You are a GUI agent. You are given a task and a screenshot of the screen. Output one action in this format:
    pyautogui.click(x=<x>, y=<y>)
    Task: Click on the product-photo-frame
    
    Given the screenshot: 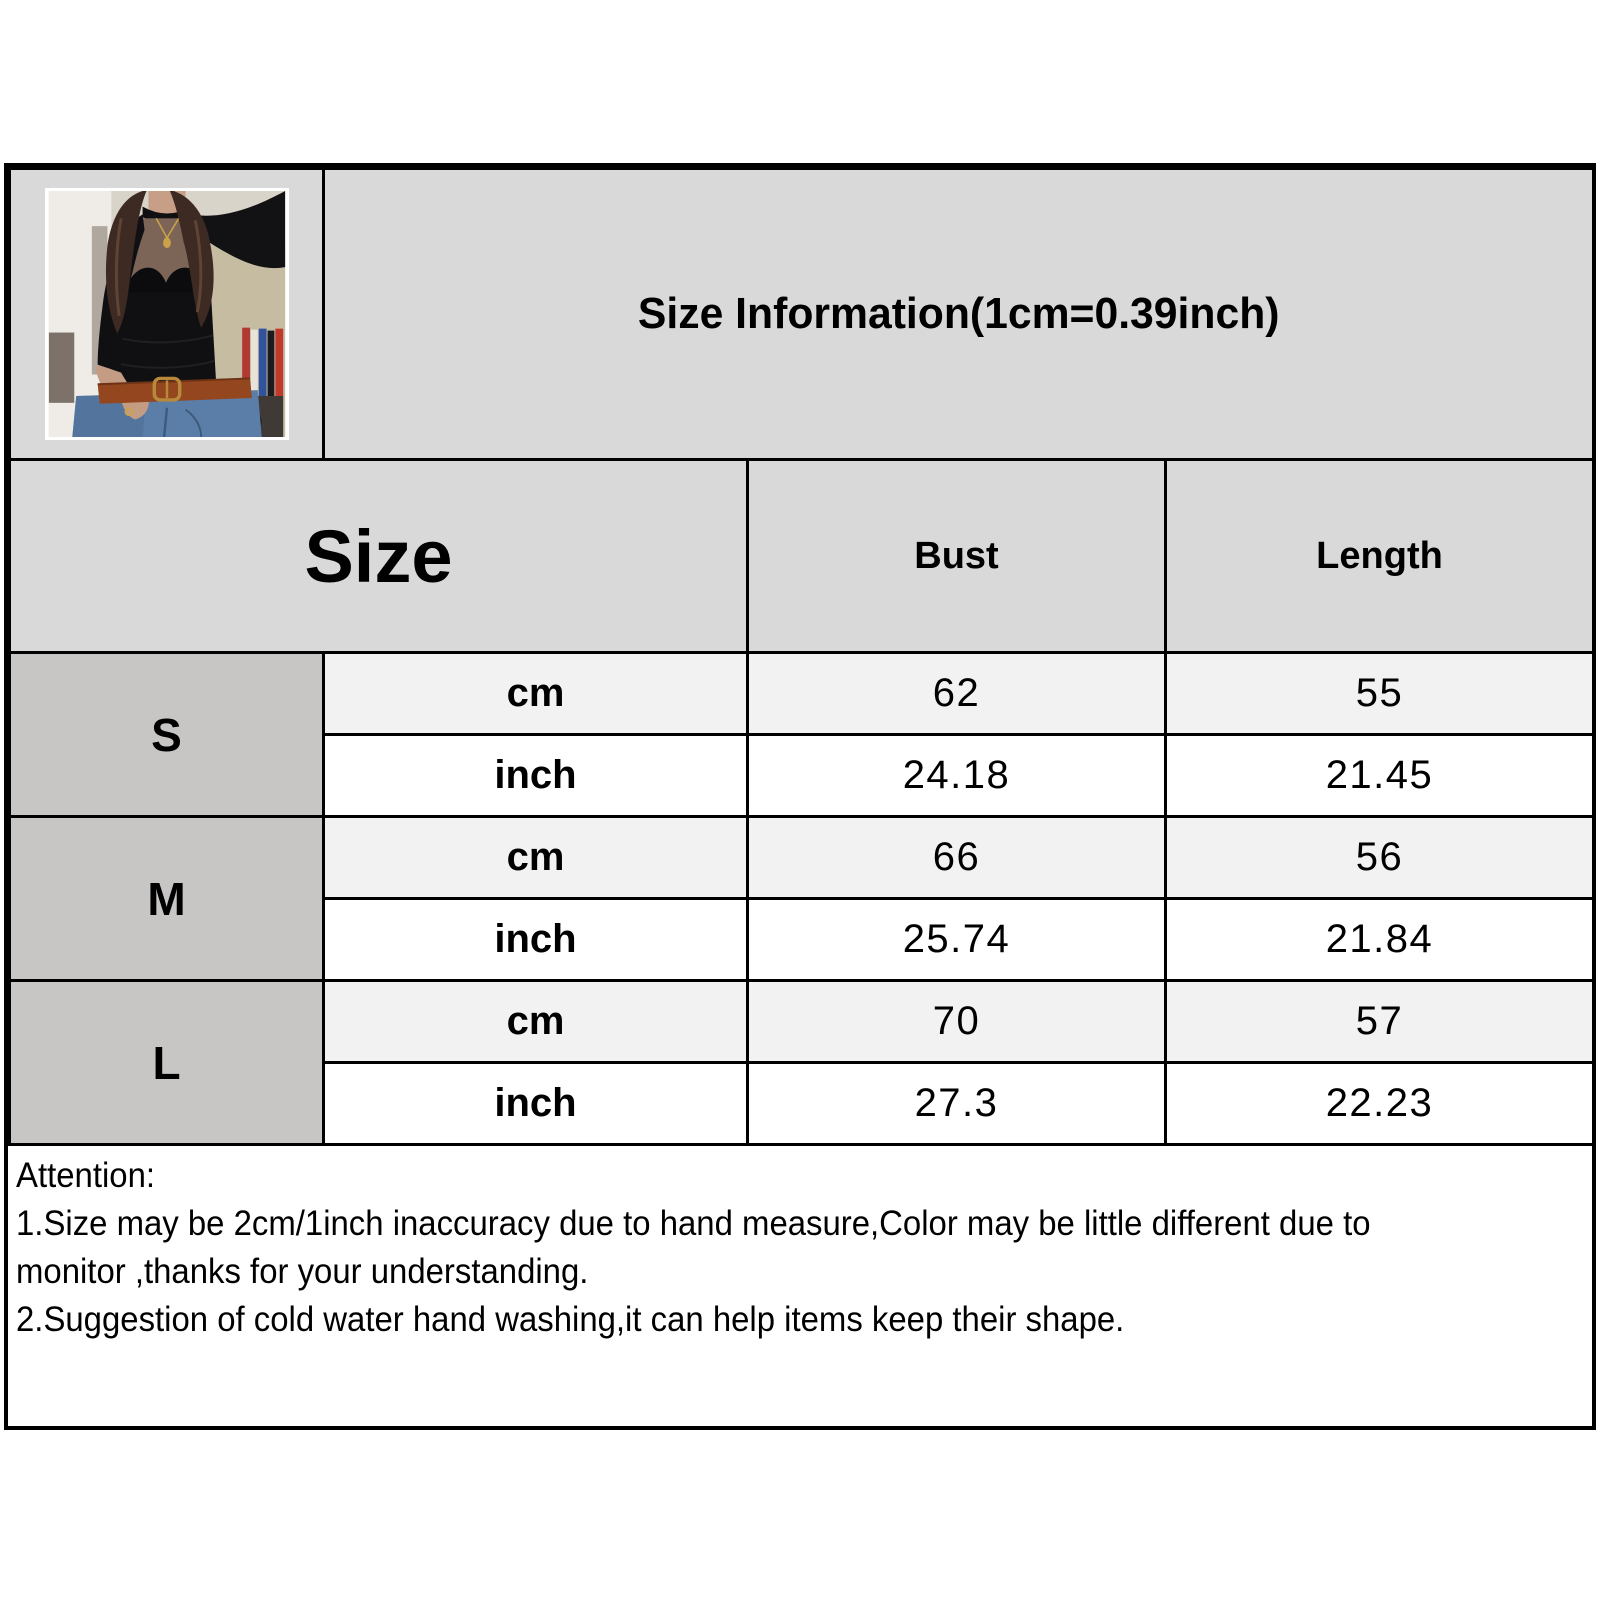 What is the action you would take?
    pyautogui.click(x=166, y=314)
    